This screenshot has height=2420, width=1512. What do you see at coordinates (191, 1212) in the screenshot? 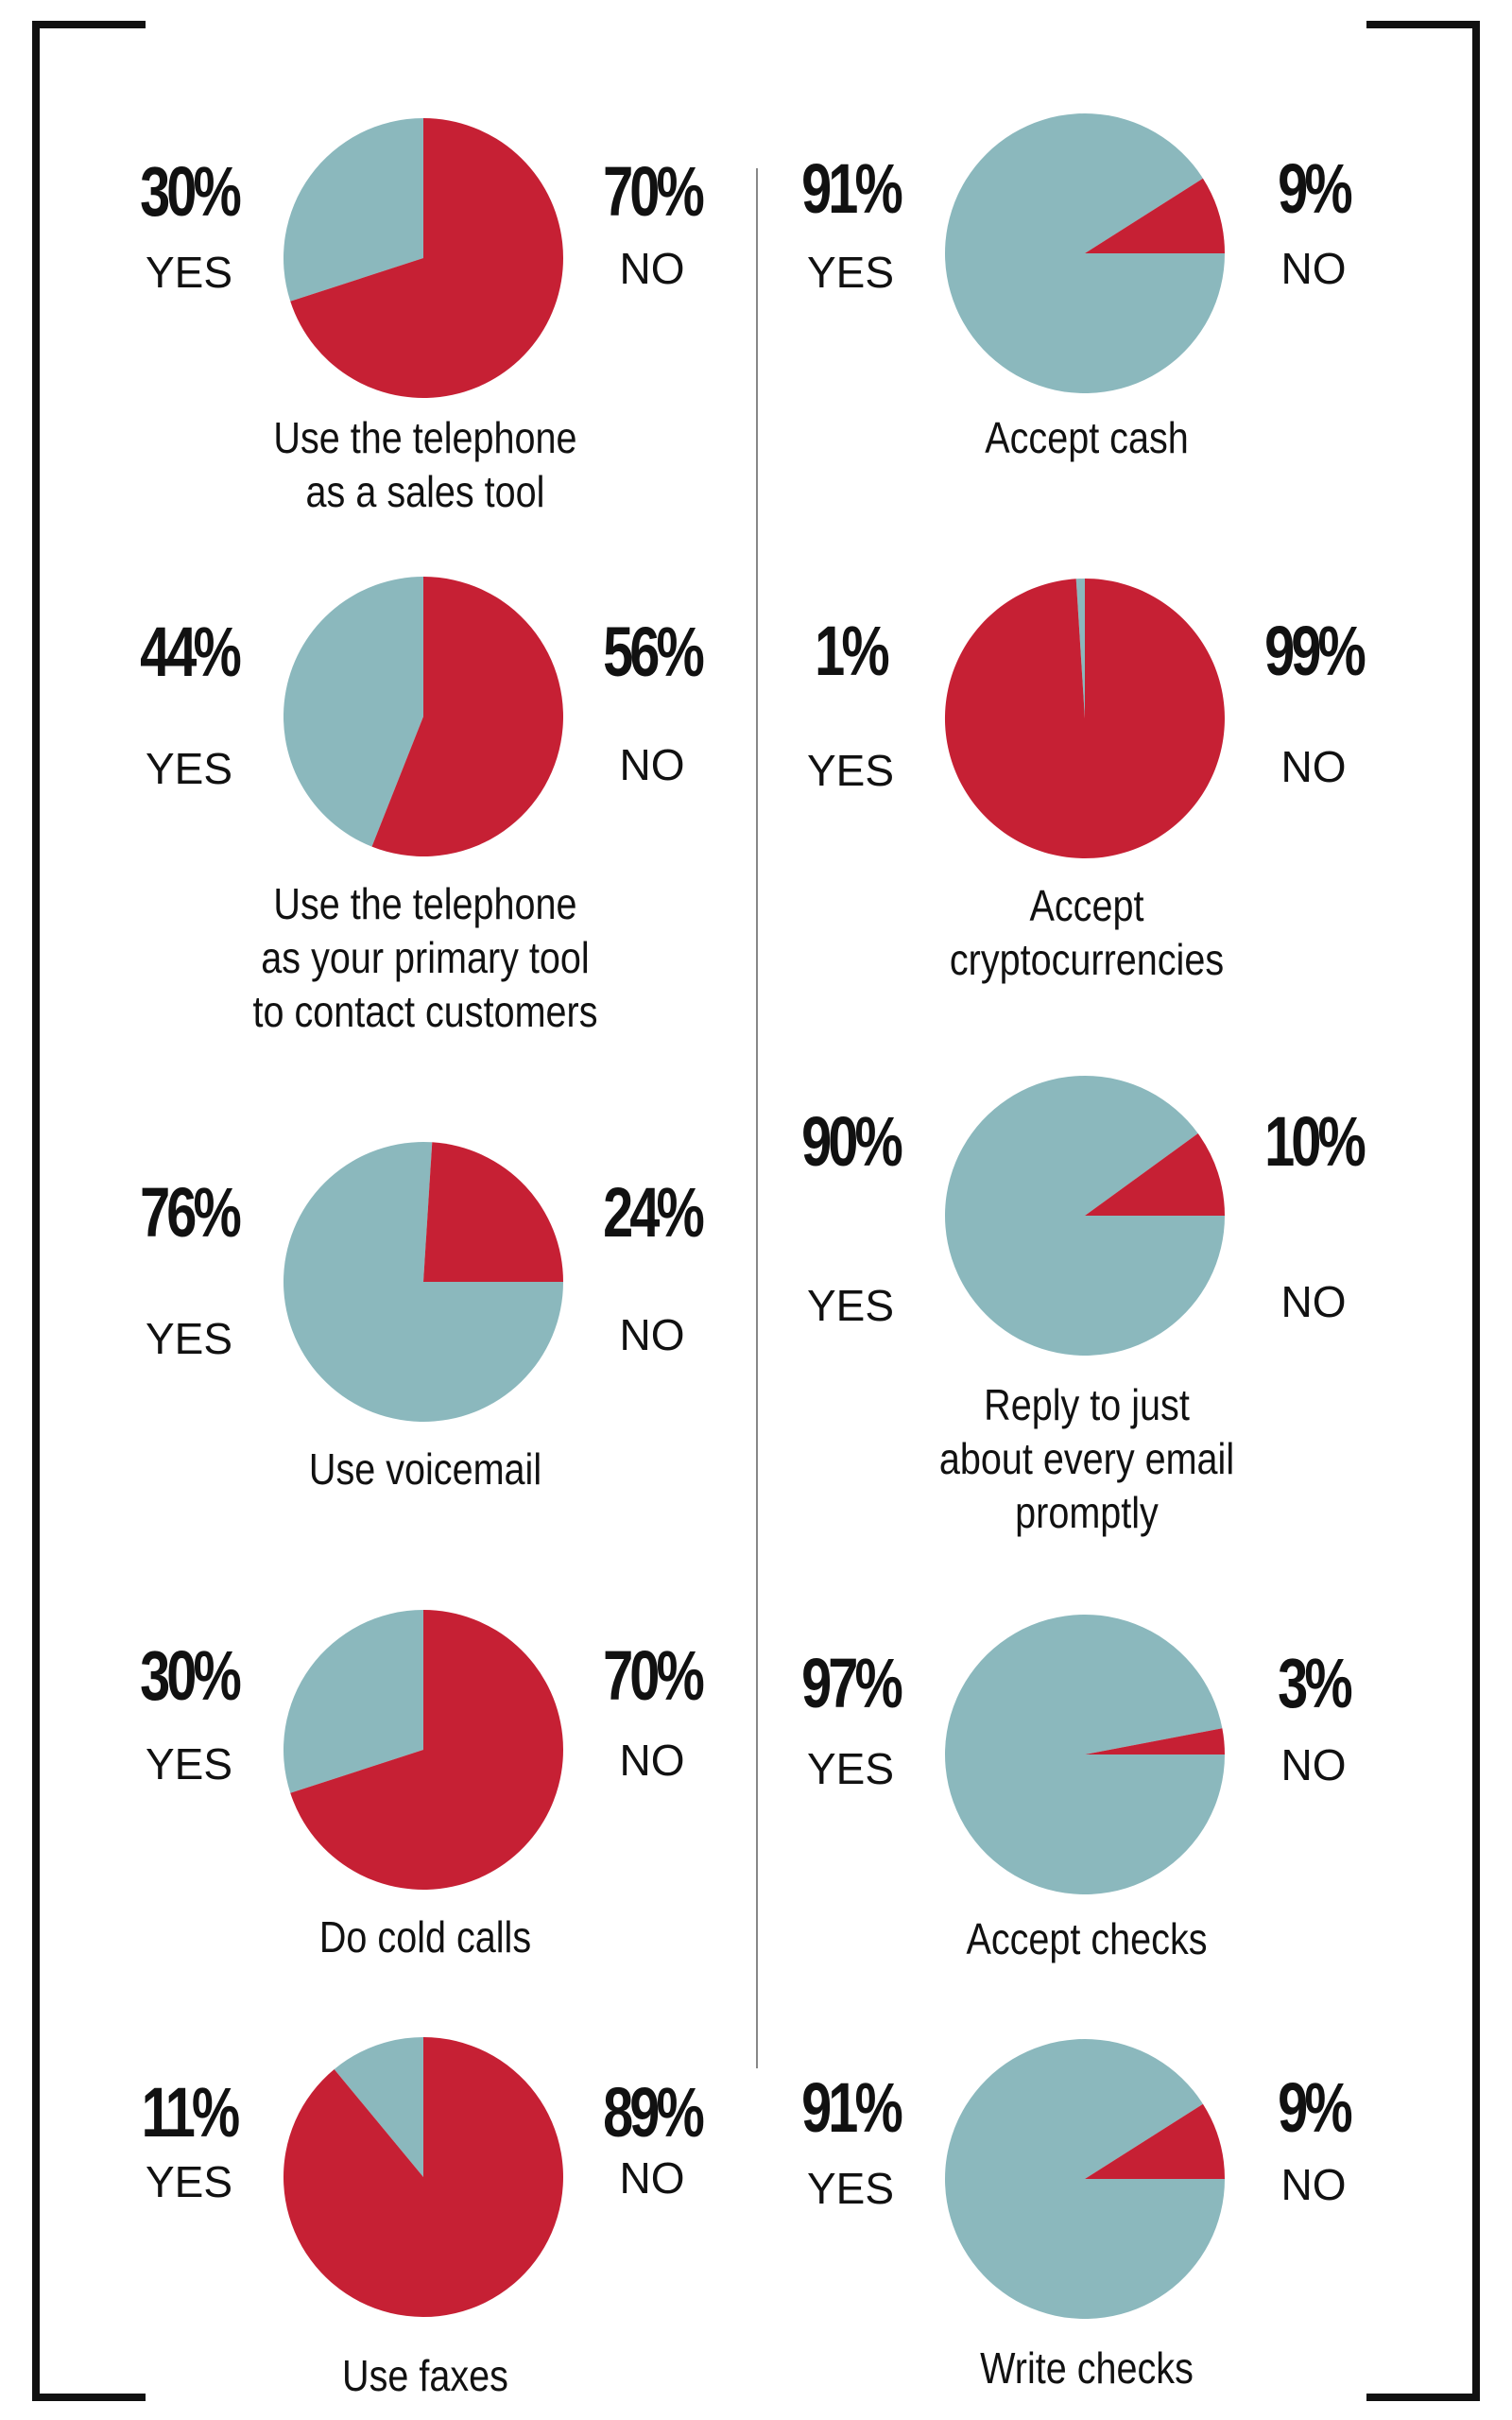
I see `yes-percent-label: 76%` at bounding box center [191, 1212].